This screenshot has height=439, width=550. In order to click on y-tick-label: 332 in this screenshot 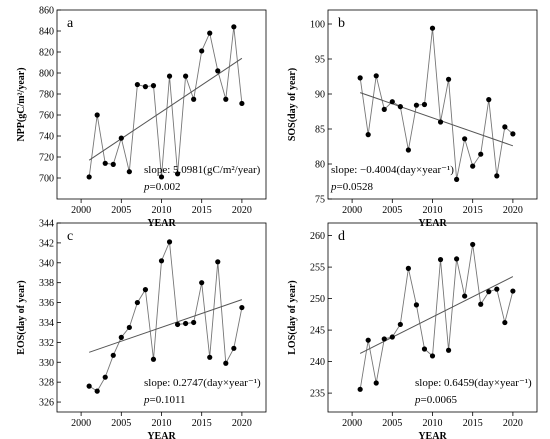, I will do `click(46, 343)`.